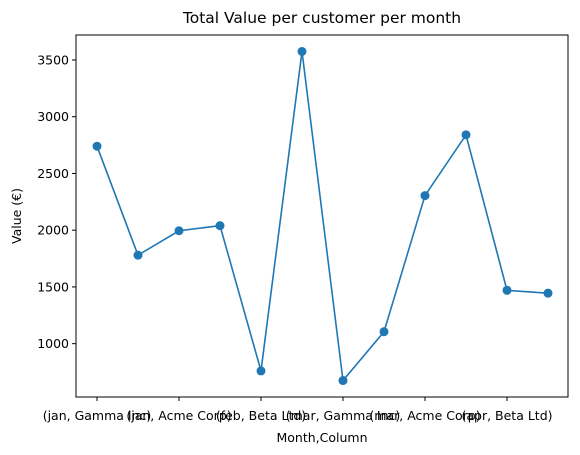 The image size is (580, 455). What do you see at coordinates (261, 415) in the screenshot?
I see `x-tick-label: (feb, Beta Ltd)` at bounding box center [261, 415].